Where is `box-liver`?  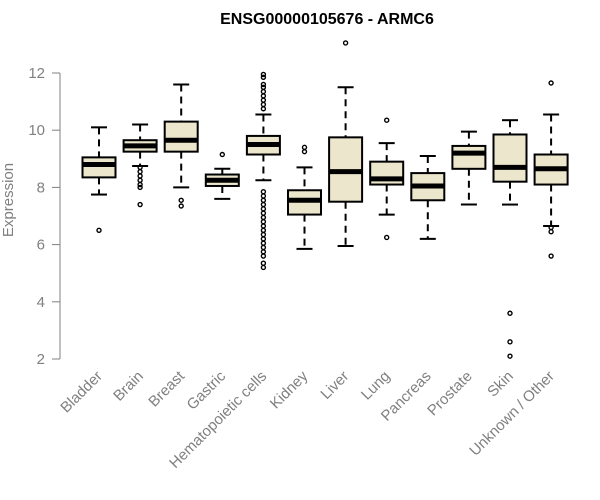
box-liver is located at coordinates (346, 144).